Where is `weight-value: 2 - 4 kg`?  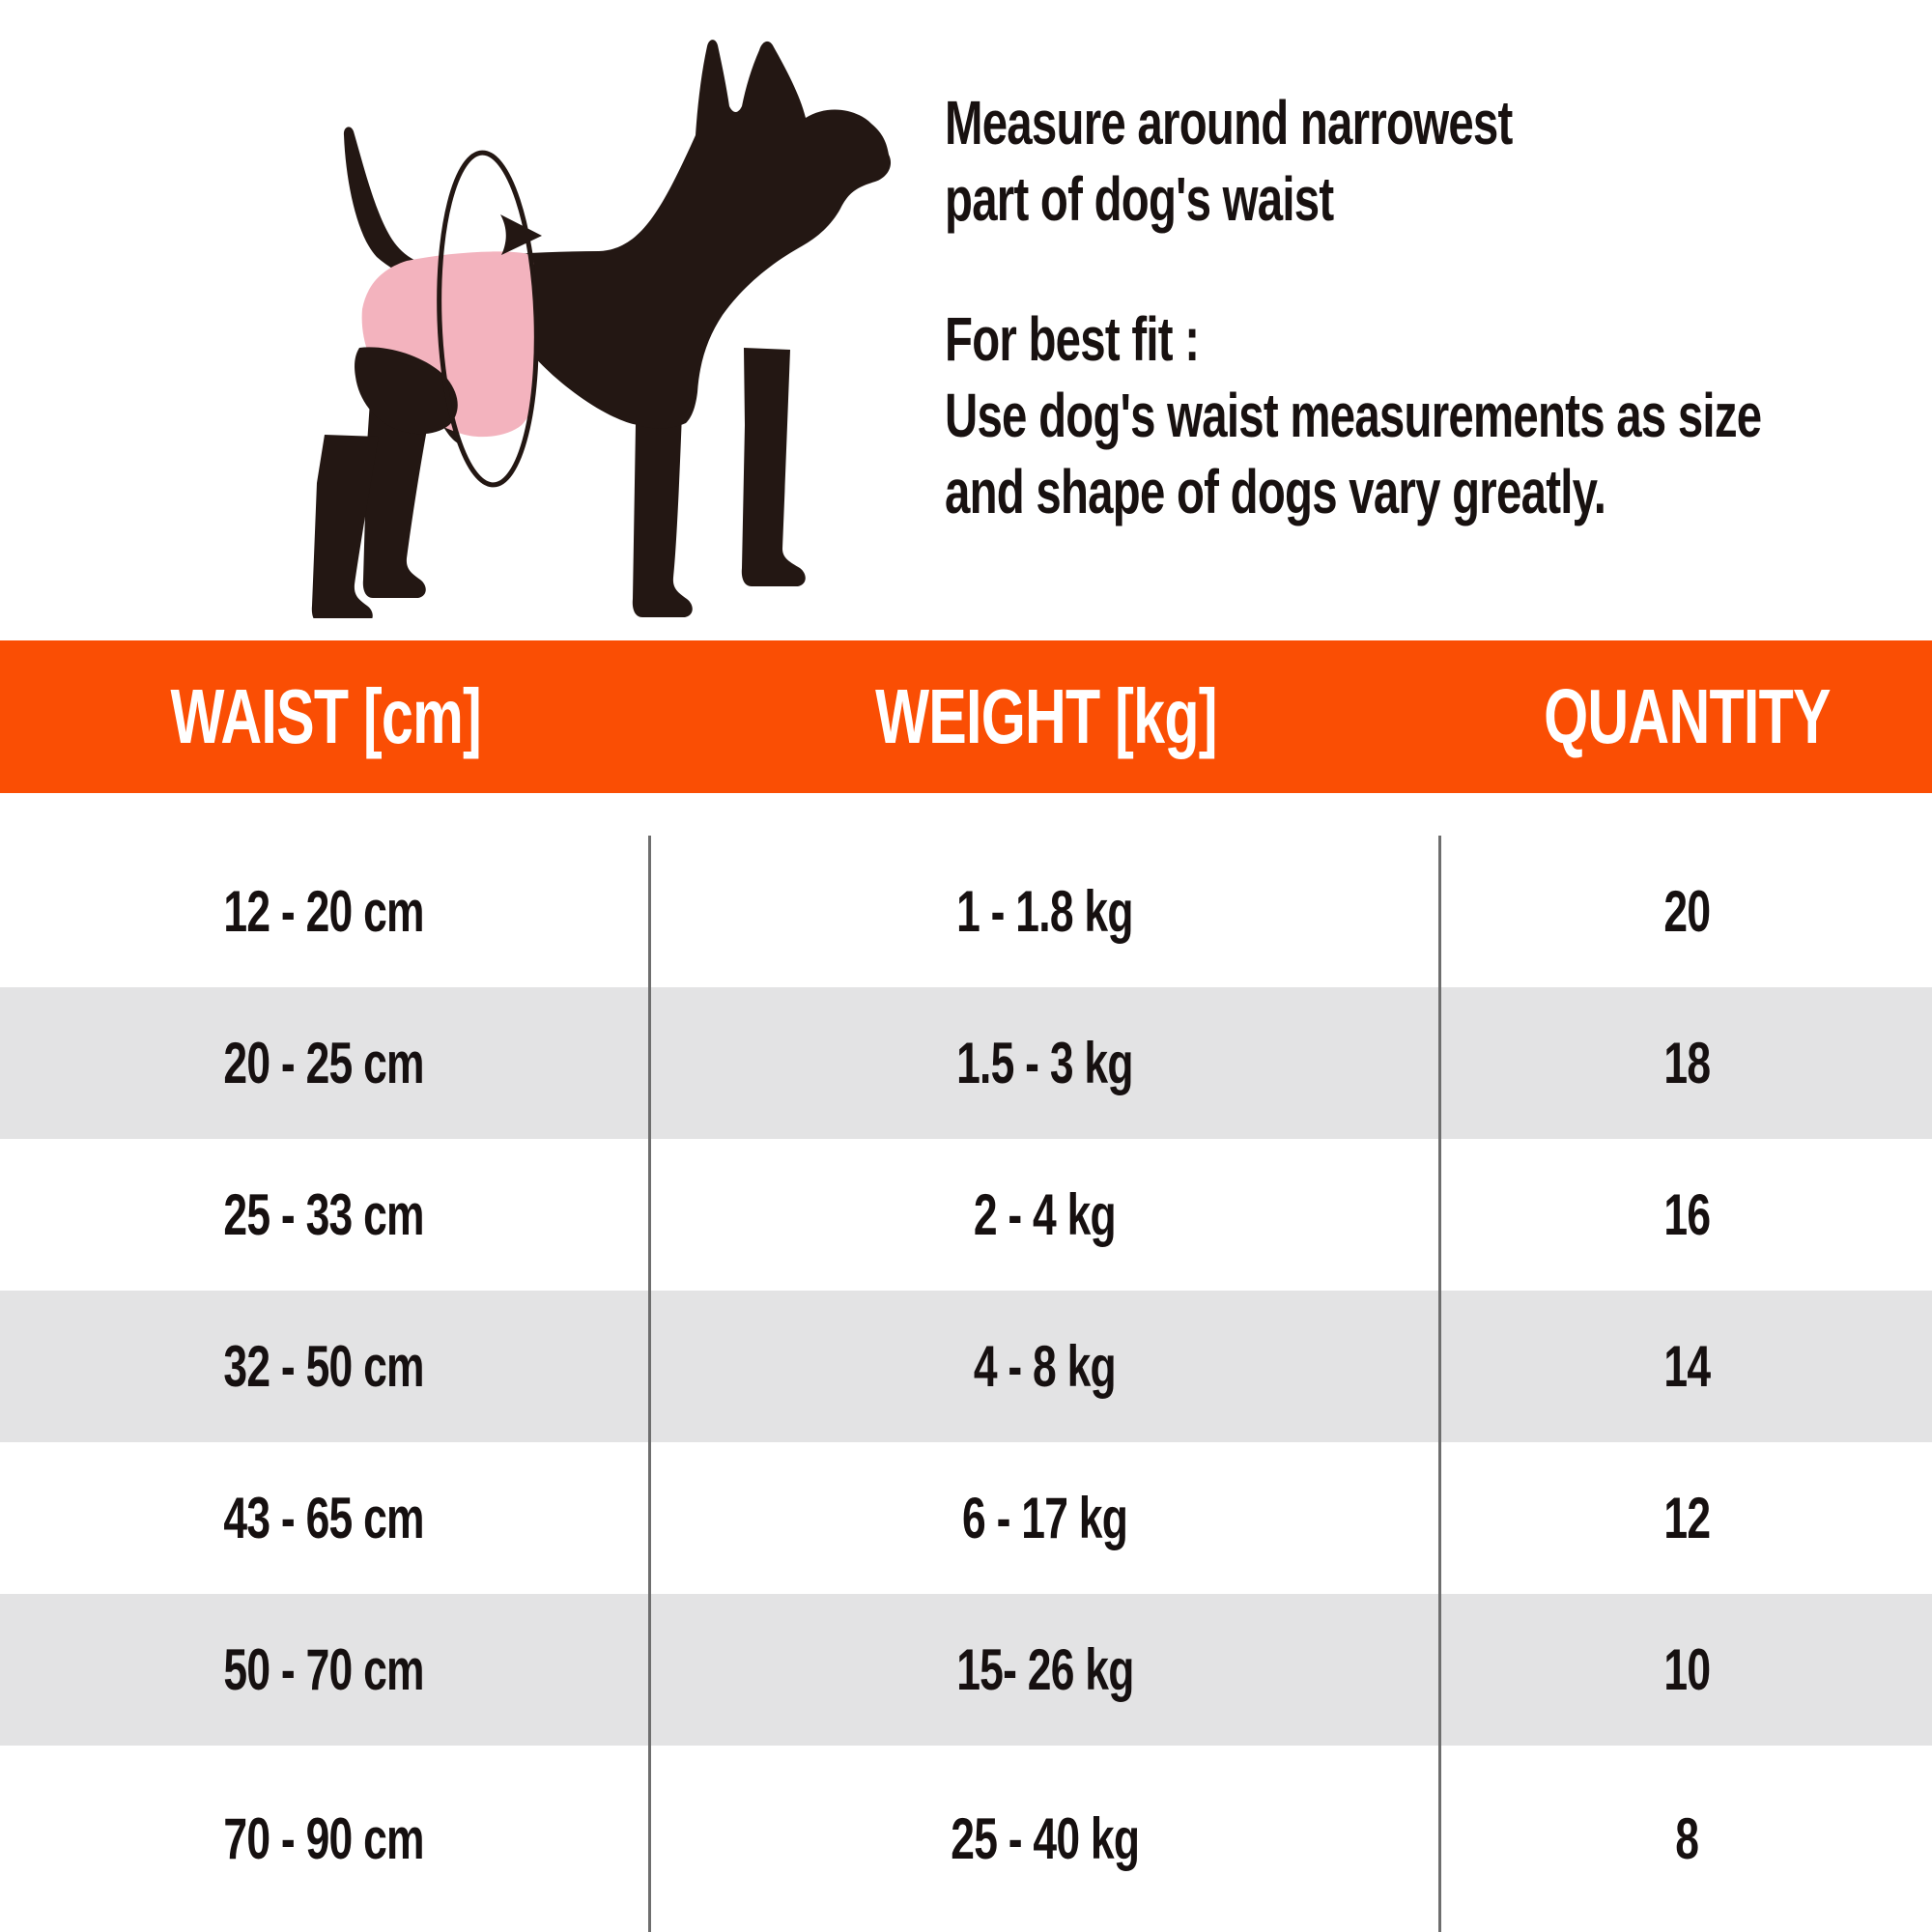 weight-value: 2 - 4 kg is located at coordinates (1045, 1214).